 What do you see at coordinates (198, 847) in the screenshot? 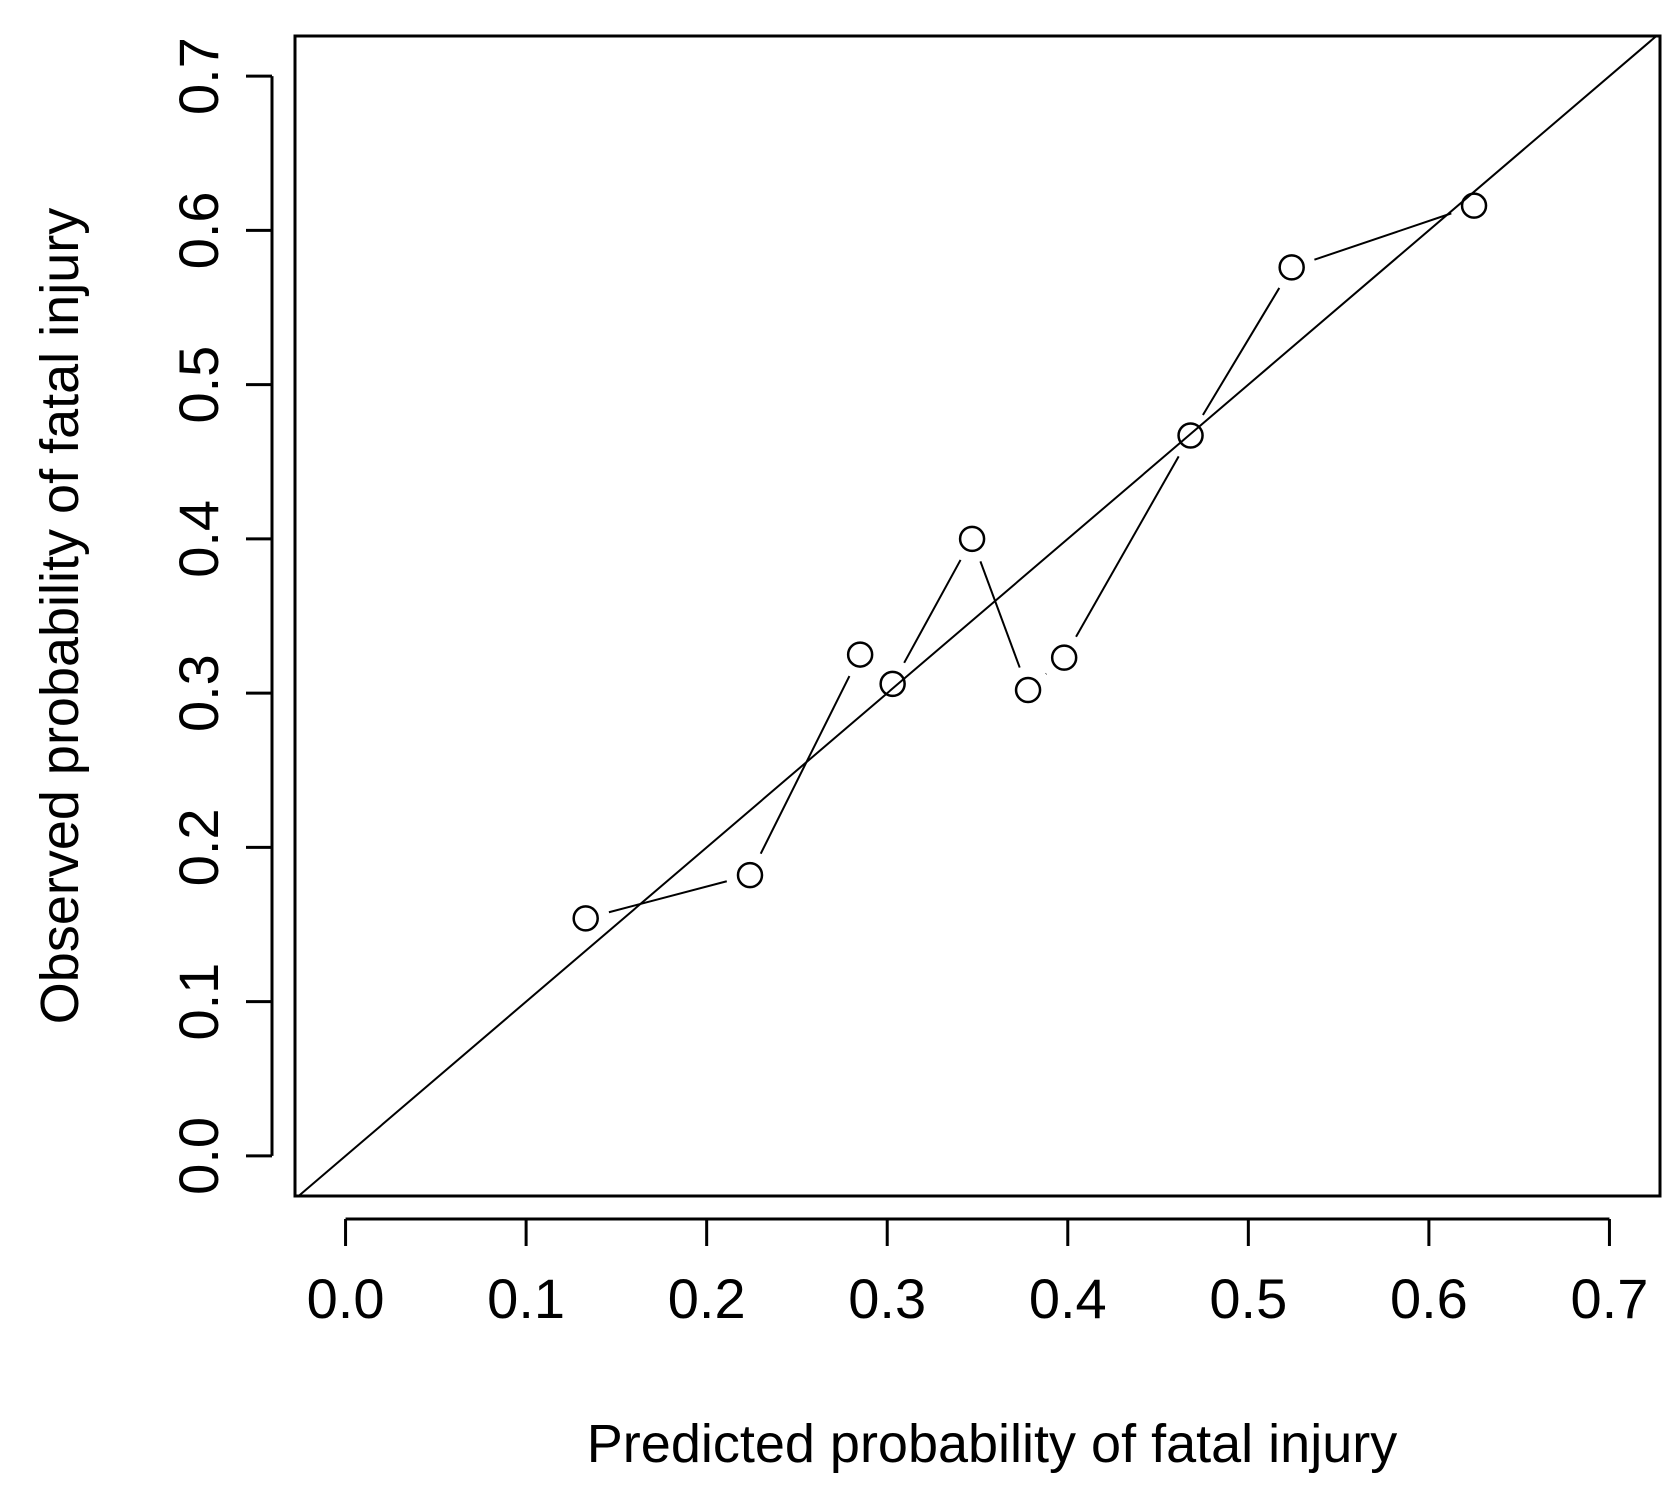
I see `y-tick-label: 0.2` at bounding box center [198, 847].